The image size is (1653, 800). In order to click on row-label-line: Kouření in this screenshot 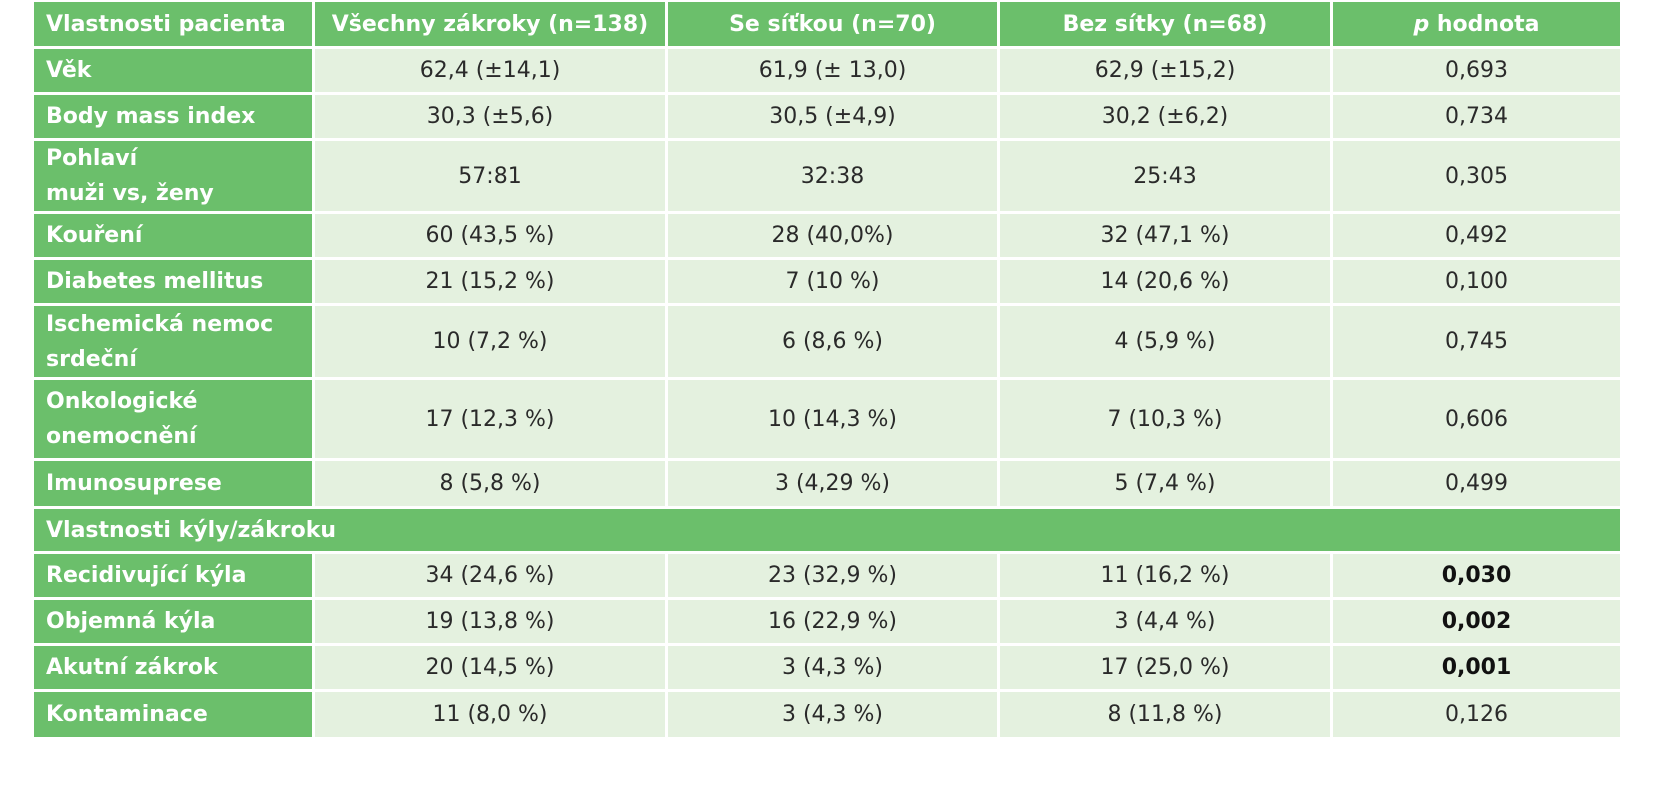, I will do `click(94, 236)`.